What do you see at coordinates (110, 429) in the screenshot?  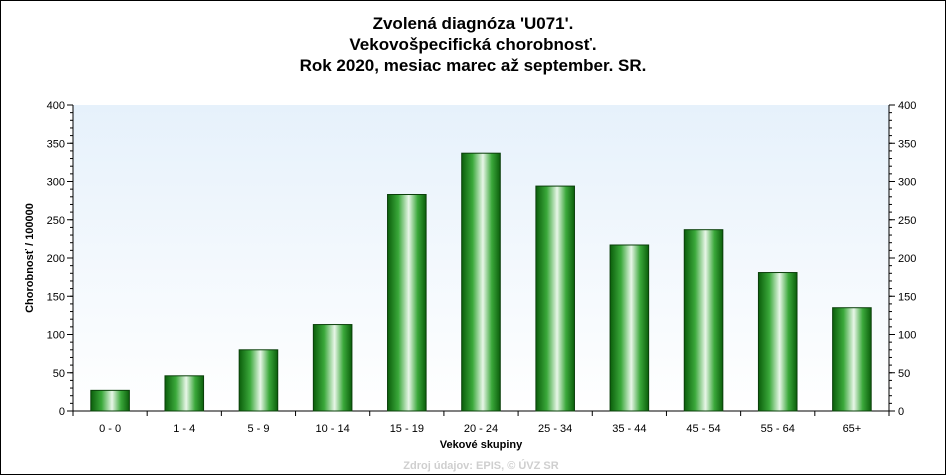 I see `x-tick-label: 0 - 0` at bounding box center [110, 429].